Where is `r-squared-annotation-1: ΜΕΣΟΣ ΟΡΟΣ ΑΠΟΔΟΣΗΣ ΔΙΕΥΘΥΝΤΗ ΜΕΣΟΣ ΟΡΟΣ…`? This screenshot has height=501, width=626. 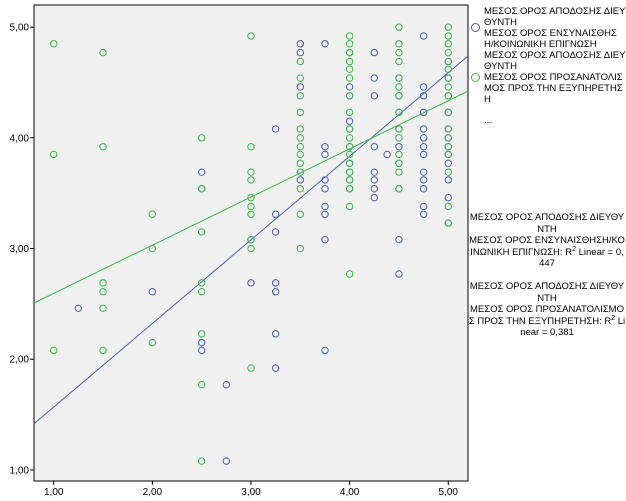
r-squared-annotation-1: ΜΕΣΟΣ ΟΡΟΣ ΑΠΟΔΟΣΗΣ ΔΙΕΥΘΥΝΤΗ ΜΕΣΟΣ ΟΡΟΣ… is located at coordinates (547, 241).